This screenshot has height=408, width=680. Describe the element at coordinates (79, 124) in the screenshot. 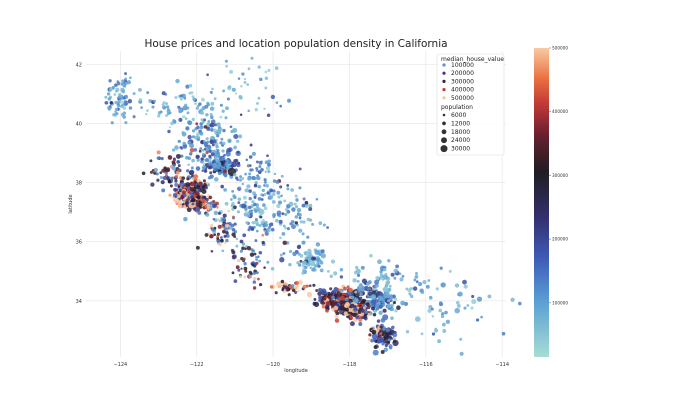

I see `y-tick-label: 40` at that location.